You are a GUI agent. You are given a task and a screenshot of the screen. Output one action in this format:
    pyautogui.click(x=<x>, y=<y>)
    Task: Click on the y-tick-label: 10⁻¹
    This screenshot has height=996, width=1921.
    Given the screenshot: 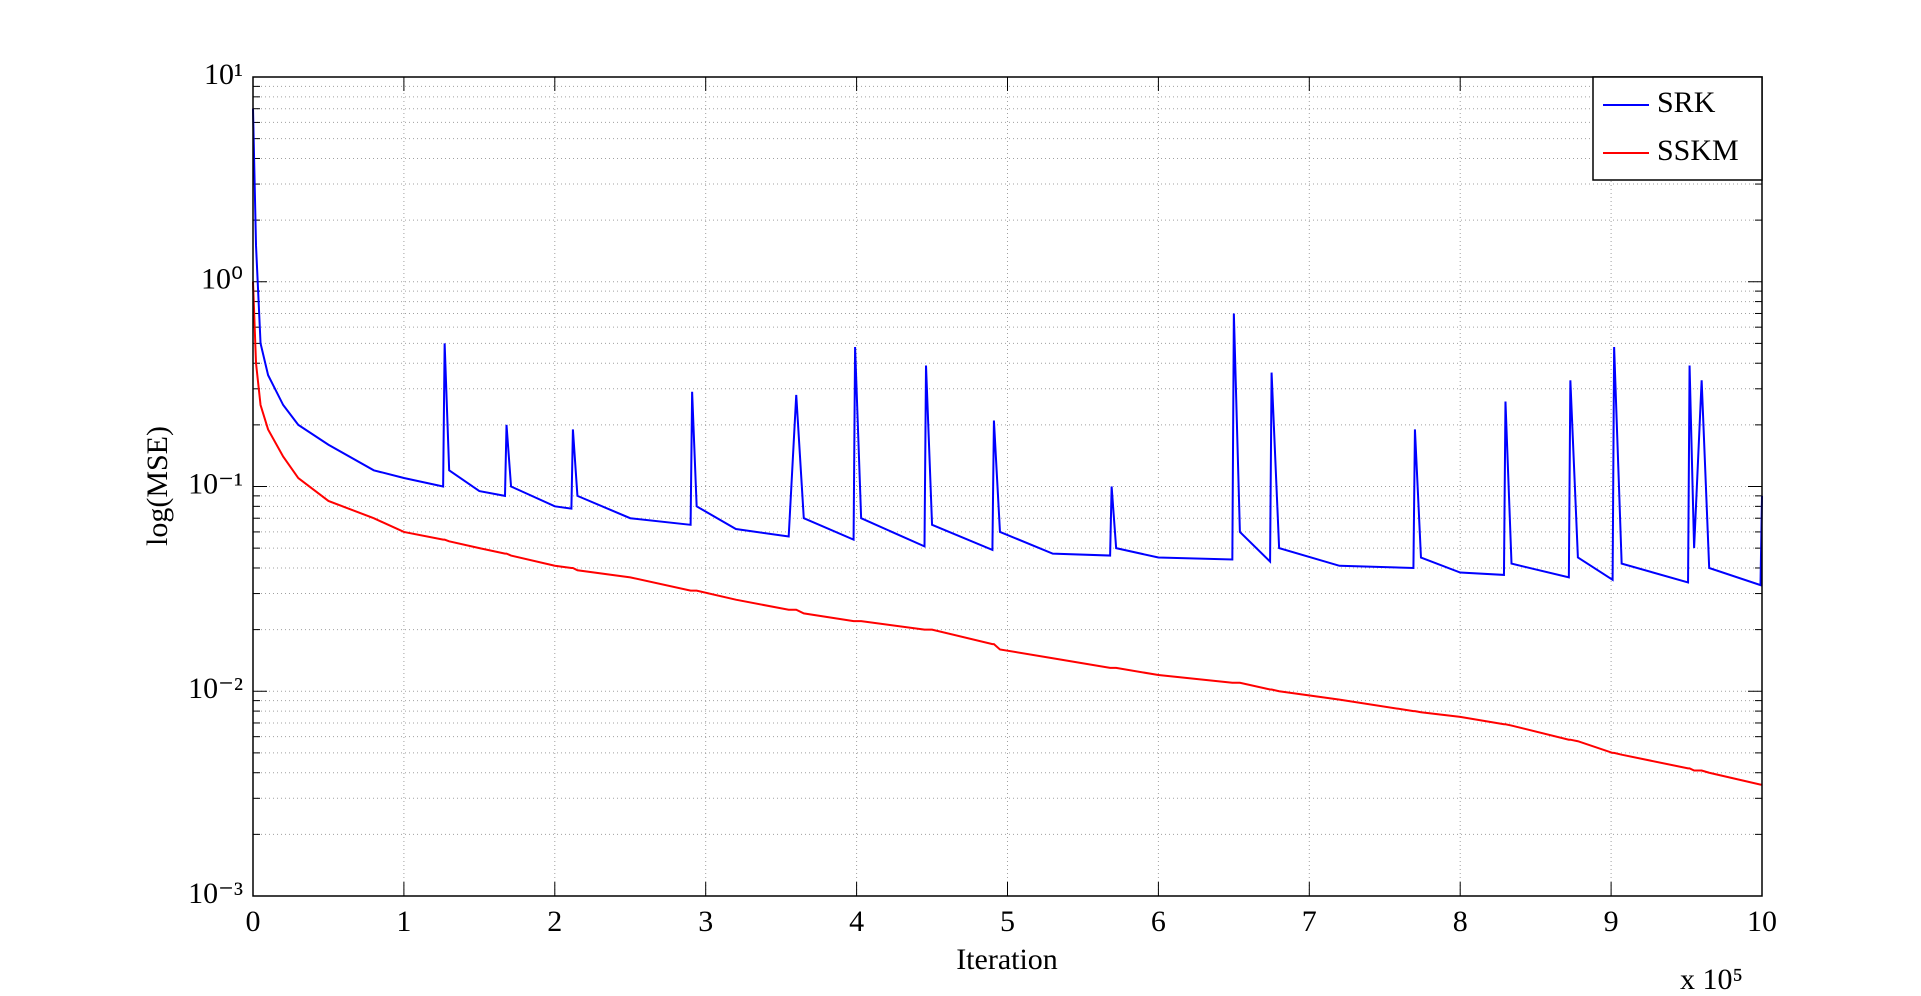 What is the action you would take?
    pyautogui.click(x=215, y=483)
    